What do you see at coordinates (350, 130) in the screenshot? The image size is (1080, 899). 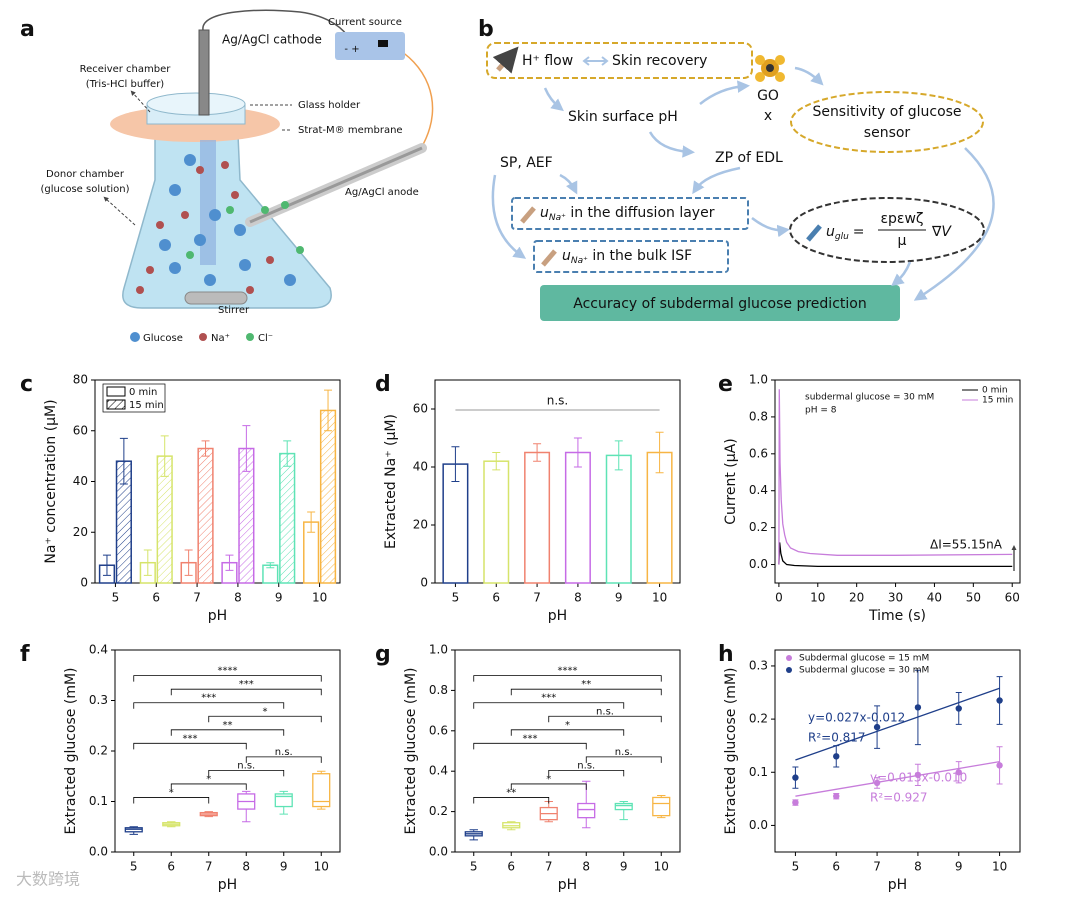 I see `label: Strat-M® membrane` at bounding box center [350, 130].